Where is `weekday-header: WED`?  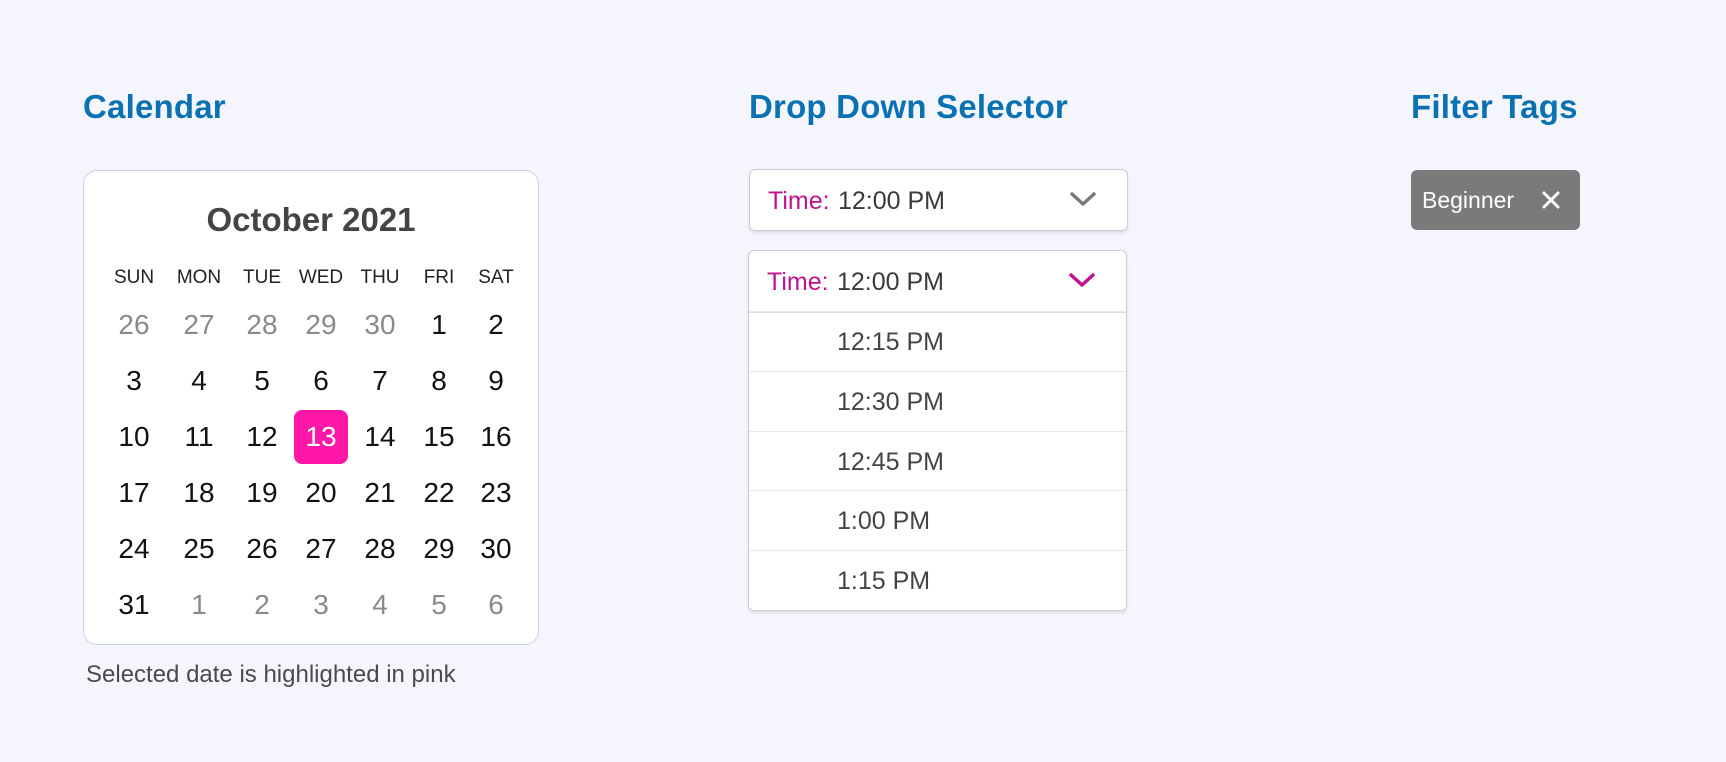
weekday-header: WED is located at coordinates (321, 277).